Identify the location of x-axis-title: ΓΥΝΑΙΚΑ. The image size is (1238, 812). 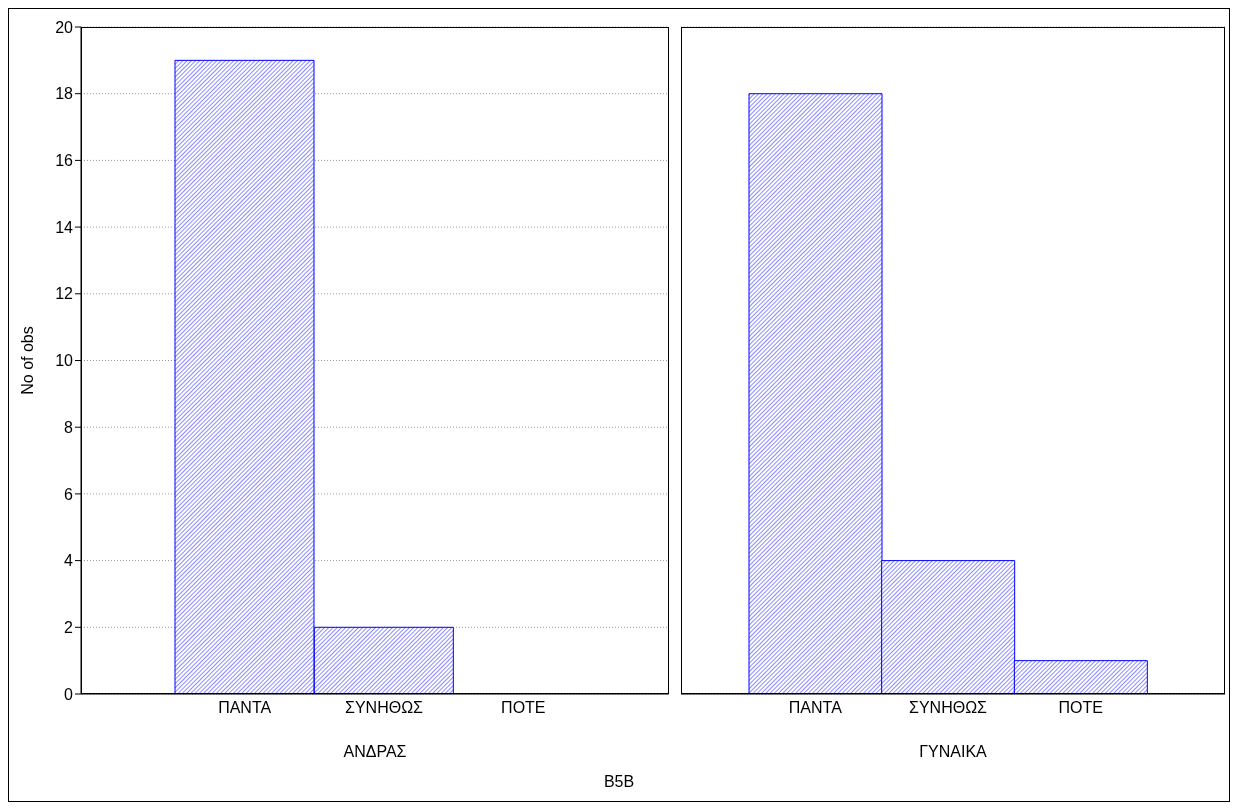
(953, 751).